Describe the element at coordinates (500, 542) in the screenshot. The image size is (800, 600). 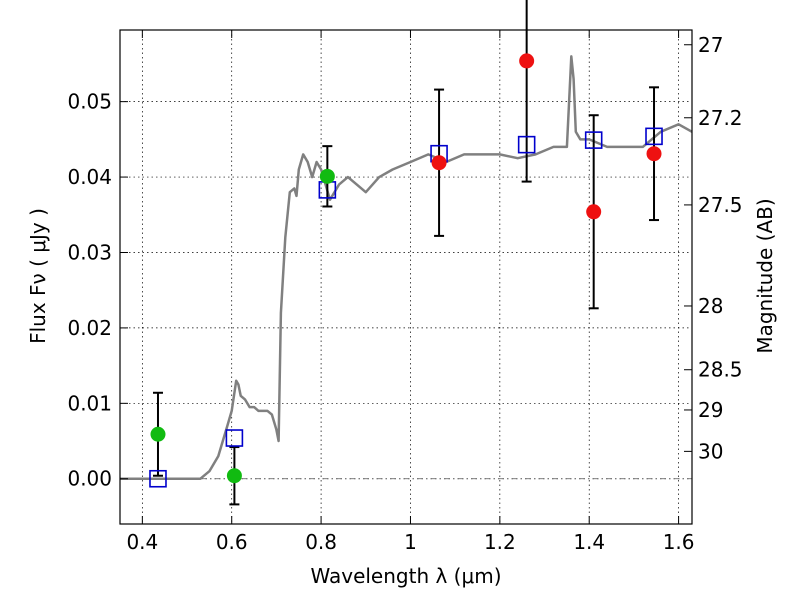
I see `x-tick-label: 1.2` at that location.